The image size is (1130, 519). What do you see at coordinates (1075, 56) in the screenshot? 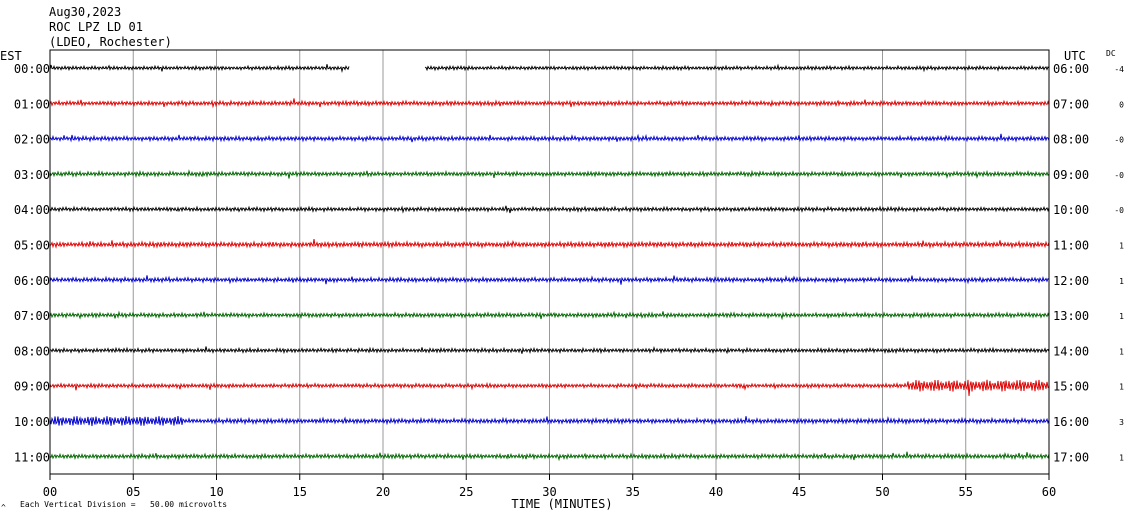
I see `right-axis-title: UTC` at bounding box center [1075, 56].